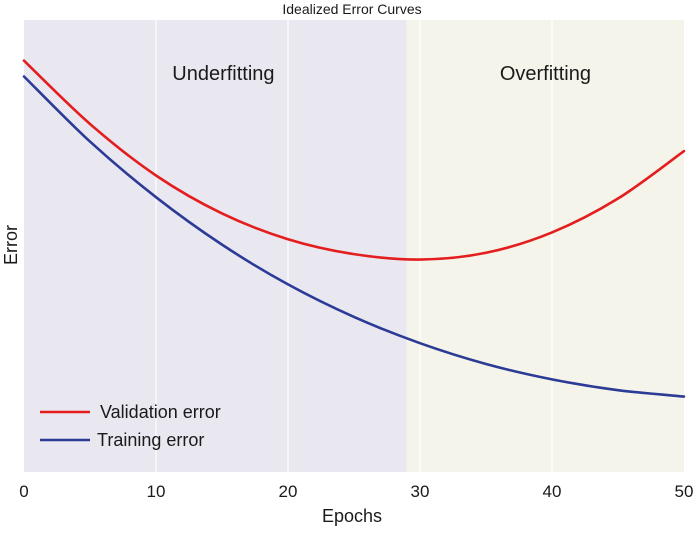 The height and width of the screenshot is (534, 694). Describe the element at coordinates (552, 491) in the screenshot. I see `x-tick-label: 40` at that location.